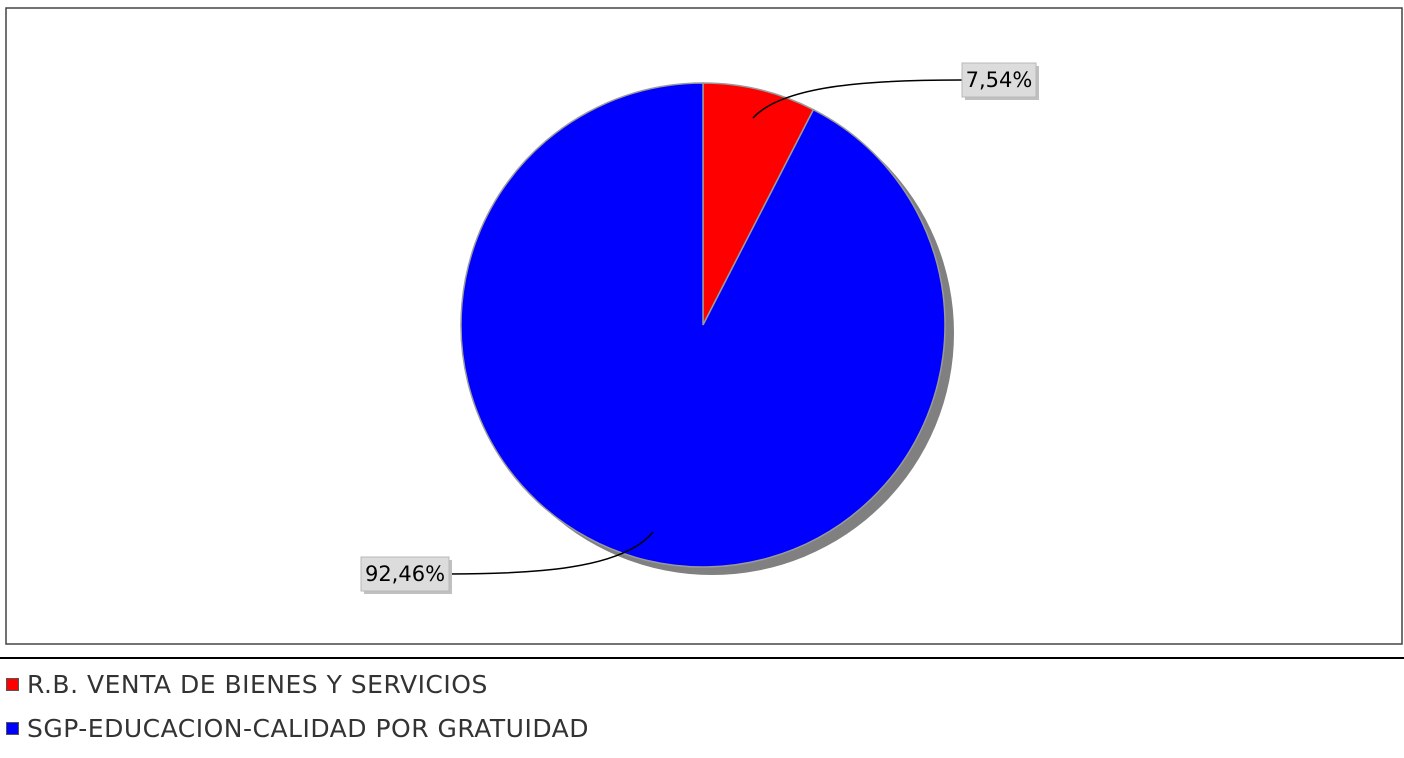 The height and width of the screenshot is (758, 1404). I want to click on slice-label-text: 7,54%, so click(999, 80).